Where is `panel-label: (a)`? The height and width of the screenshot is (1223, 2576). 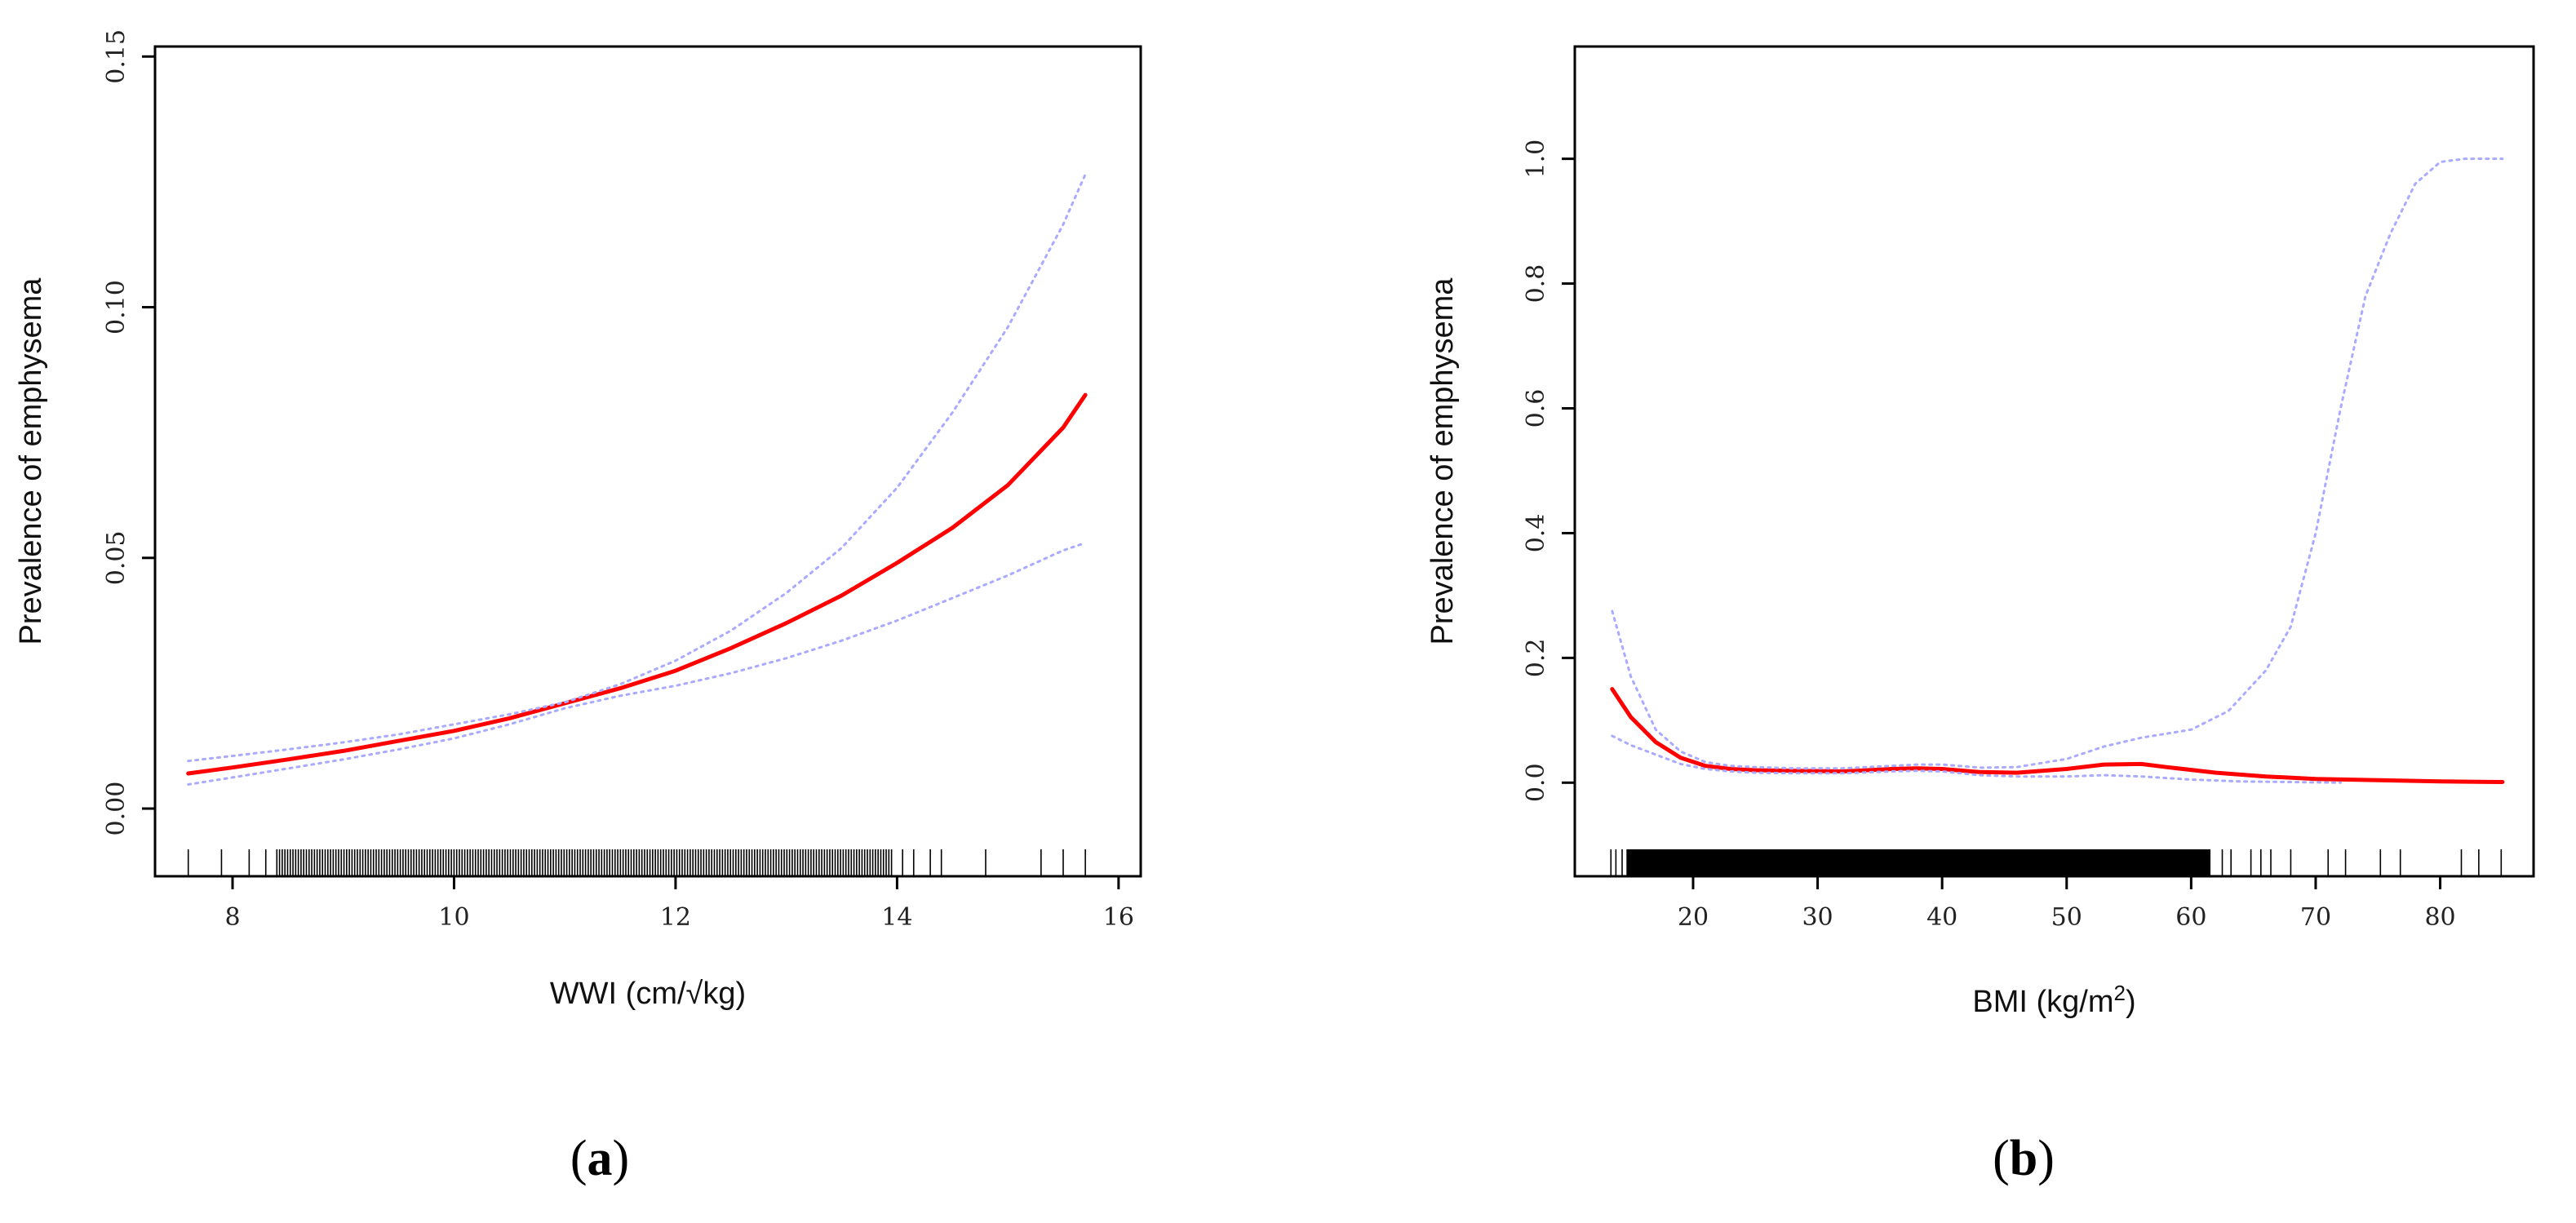
panel-label: (a) is located at coordinates (599, 1158).